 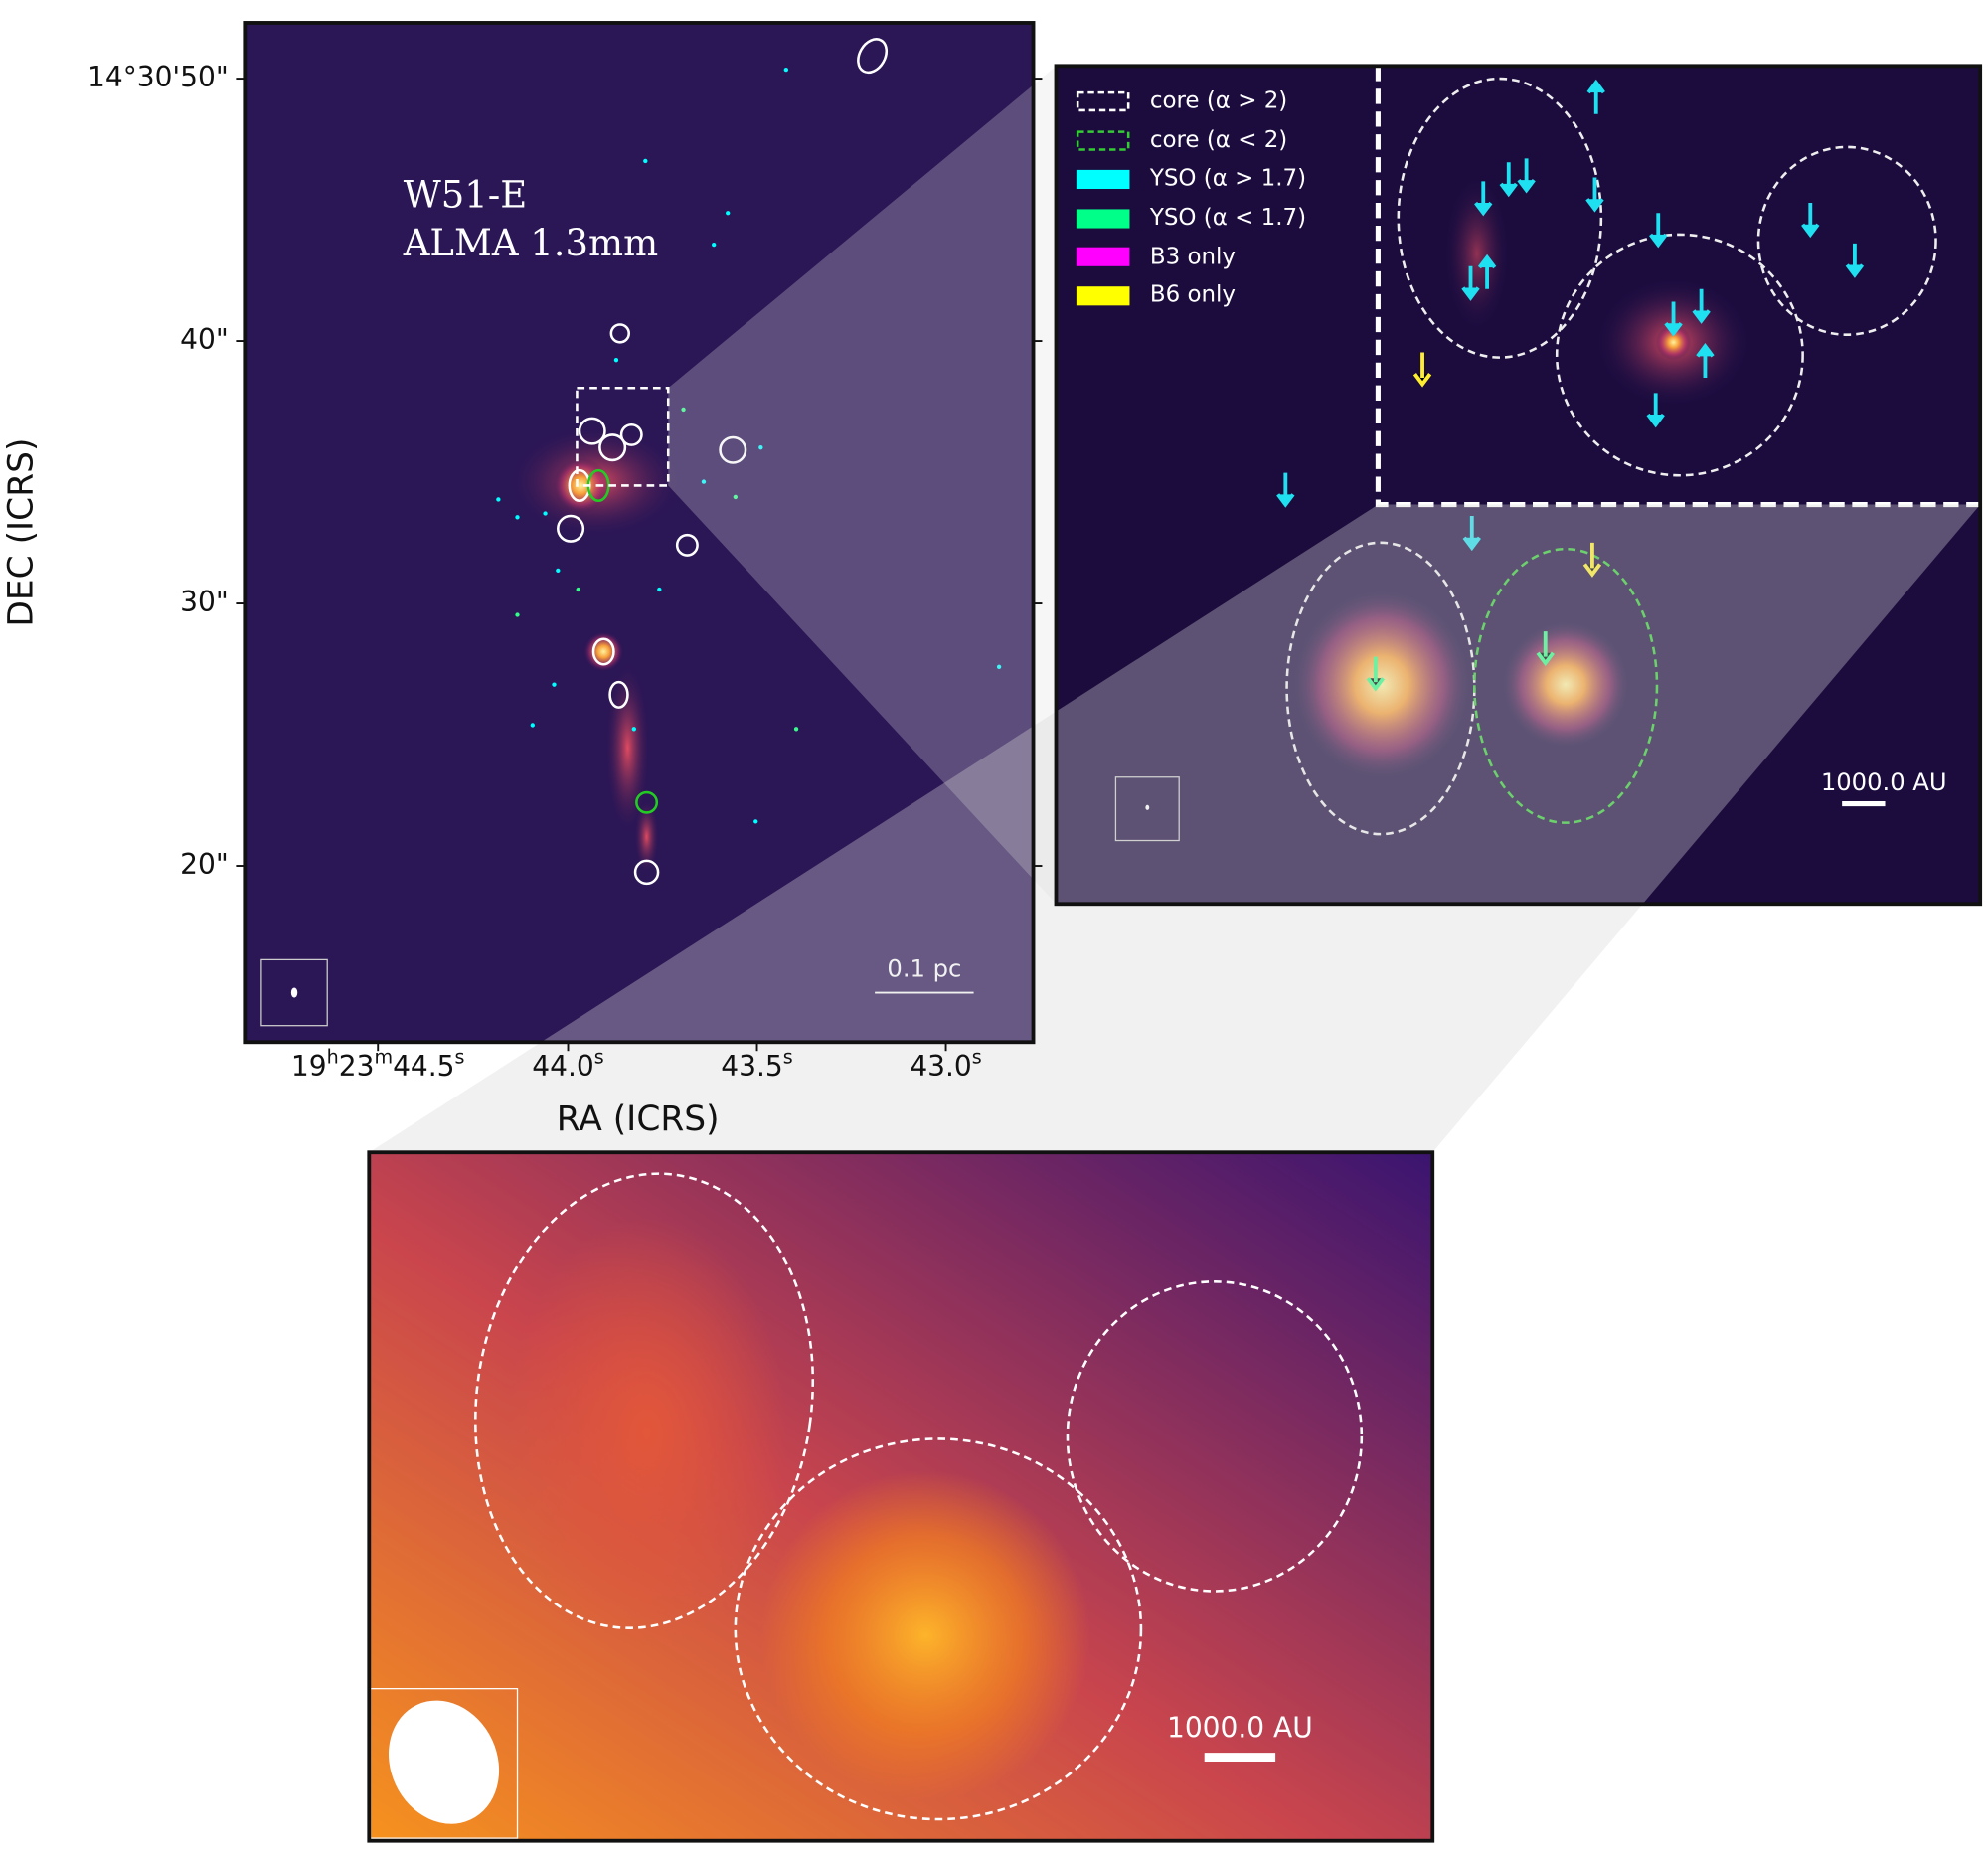 I want to click on core-green, so click(x=1566, y=685).